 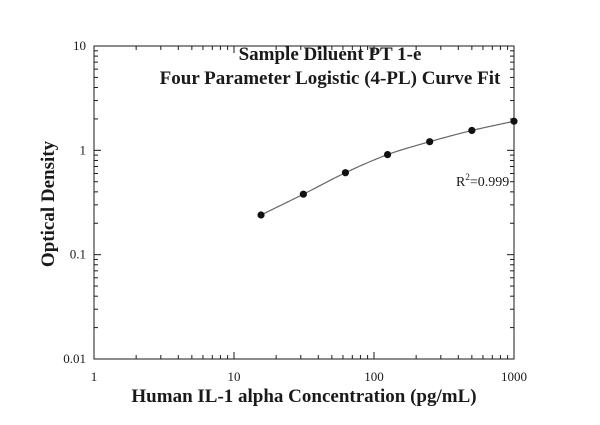 What do you see at coordinates (74, 202) in the screenshot?
I see `y-axis-tick-labels: 0.01 0.1 1 10` at bounding box center [74, 202].